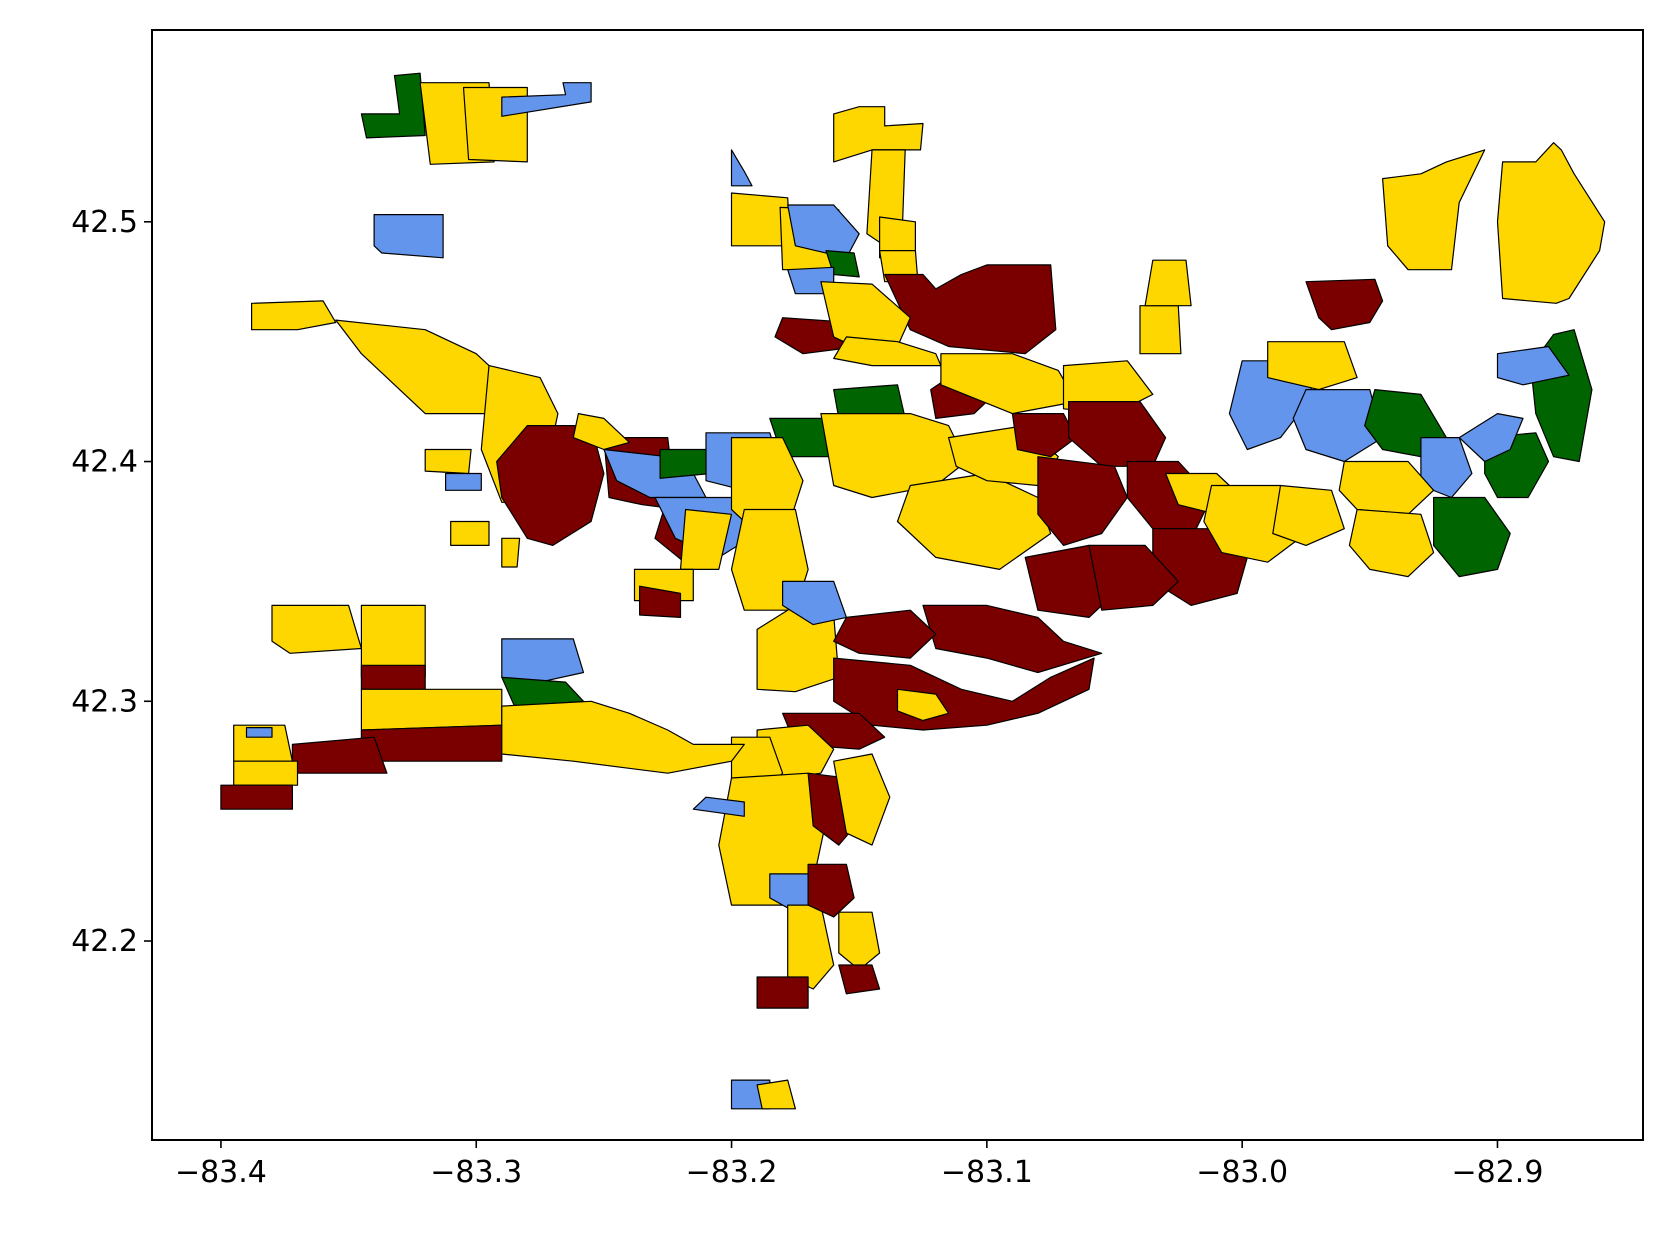  What do you see at coordinates (1498, 1172) in the screenshot?
I see `x-tick-label: −82.9` at bounding box center [1498, 1172].